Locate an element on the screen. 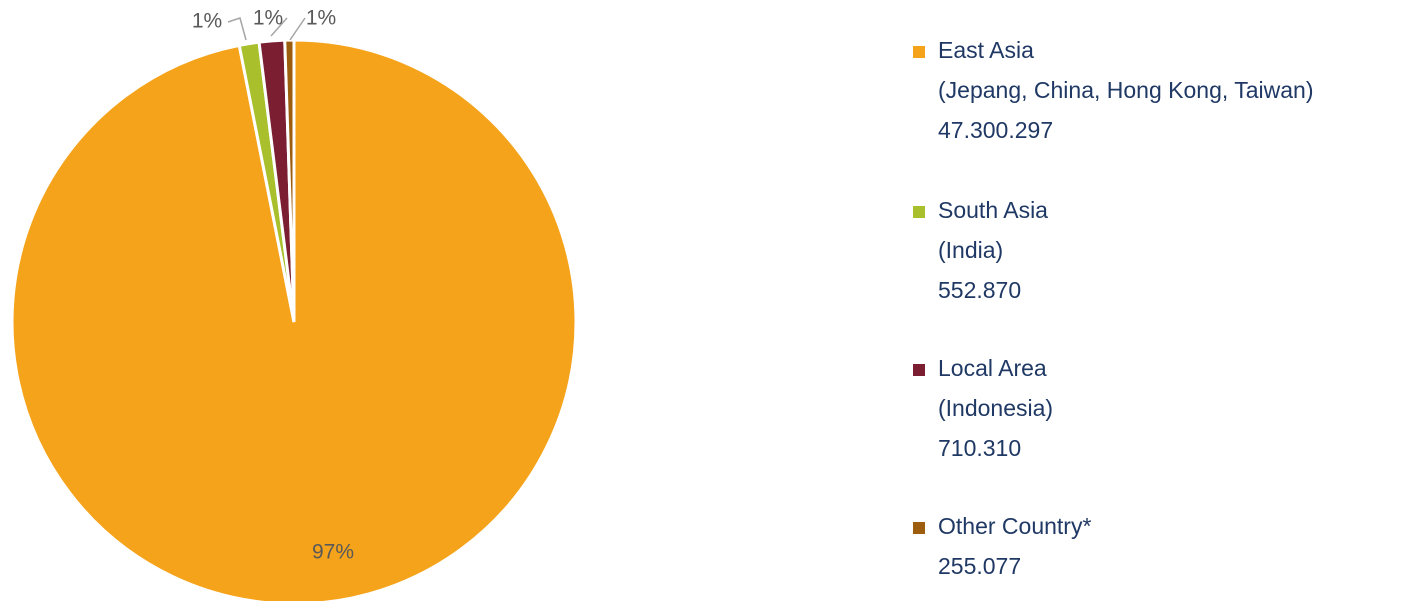 This screenshot has height=601, width=1410. legend-value: 710.310 is located at coordinates (979, 448).